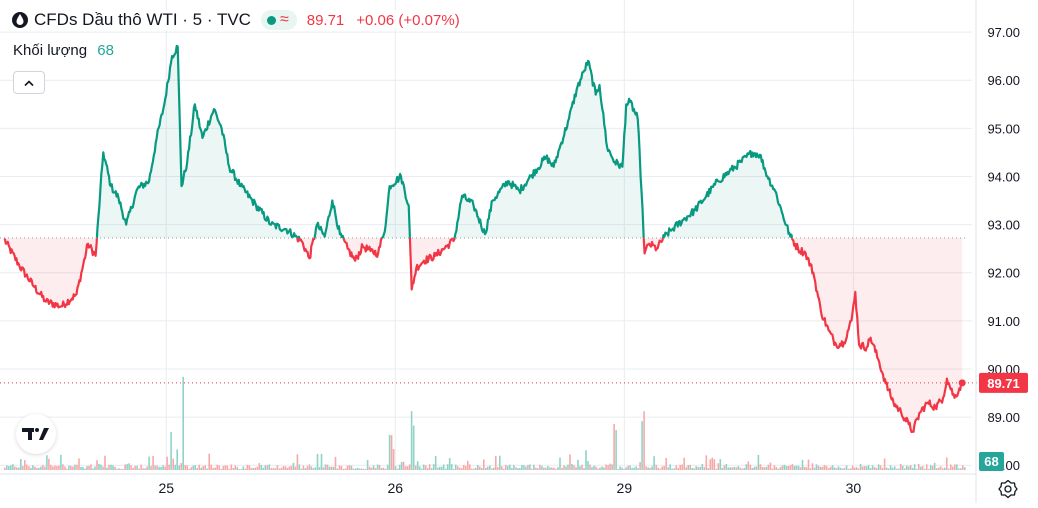 The height and width of the screenshot is (508, 1038). I want to click on symbol-title: CFDs Dầu thô WTI · 5 · TVC, so click(142, 19).